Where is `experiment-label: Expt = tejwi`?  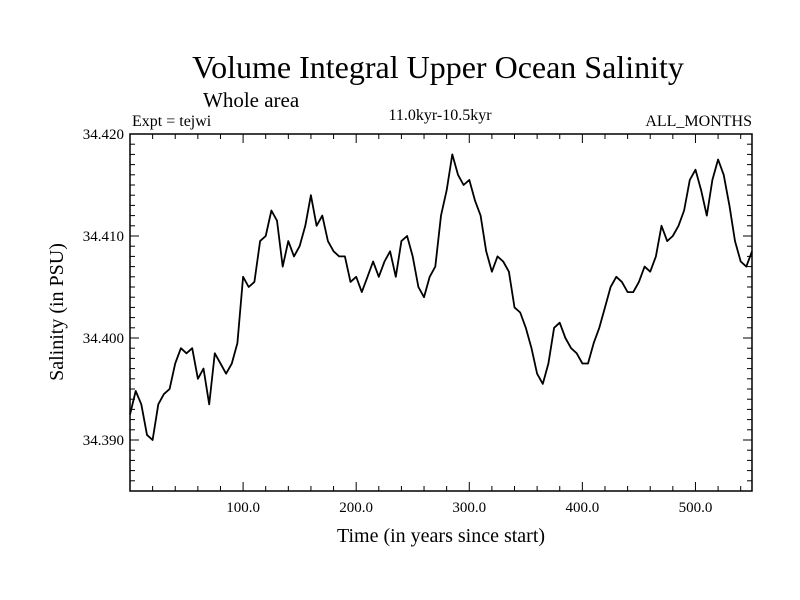
experiment-label: Expt = tejwi is located at coordinates (172, 121).